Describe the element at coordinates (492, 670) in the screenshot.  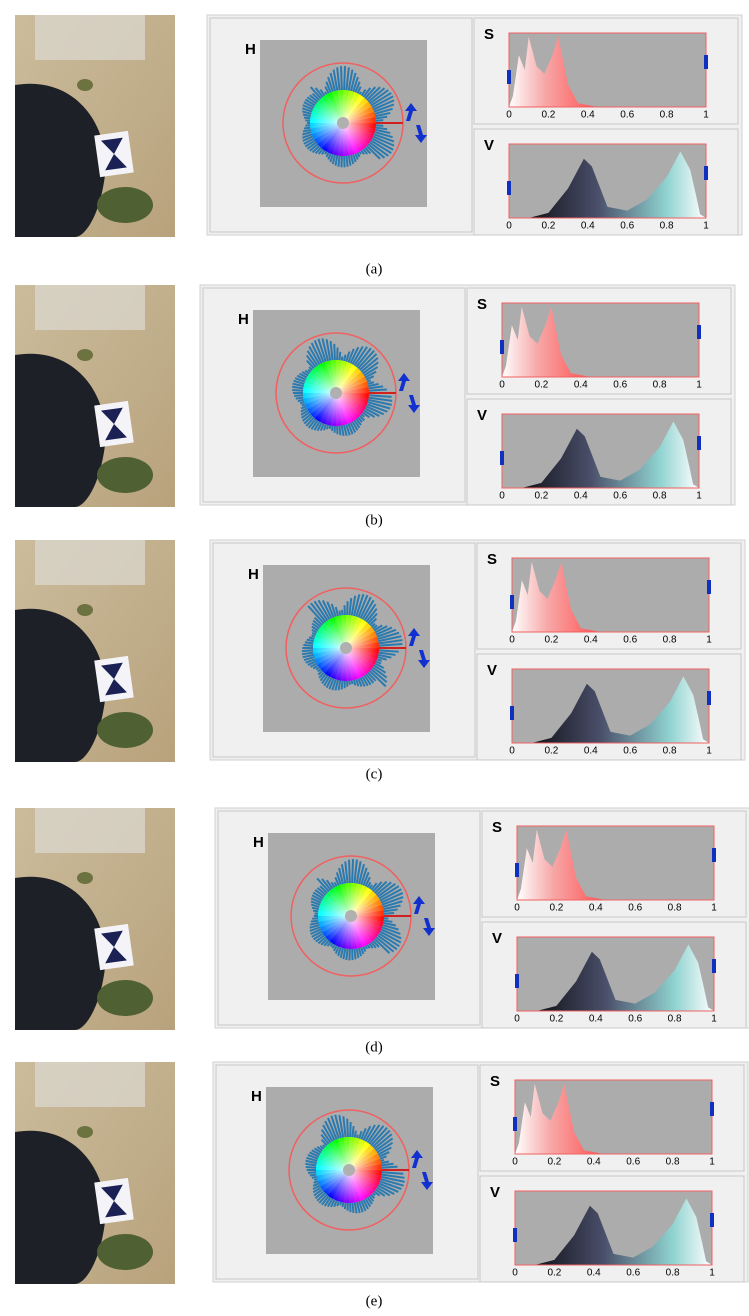
I see `v-label: V` at that location.